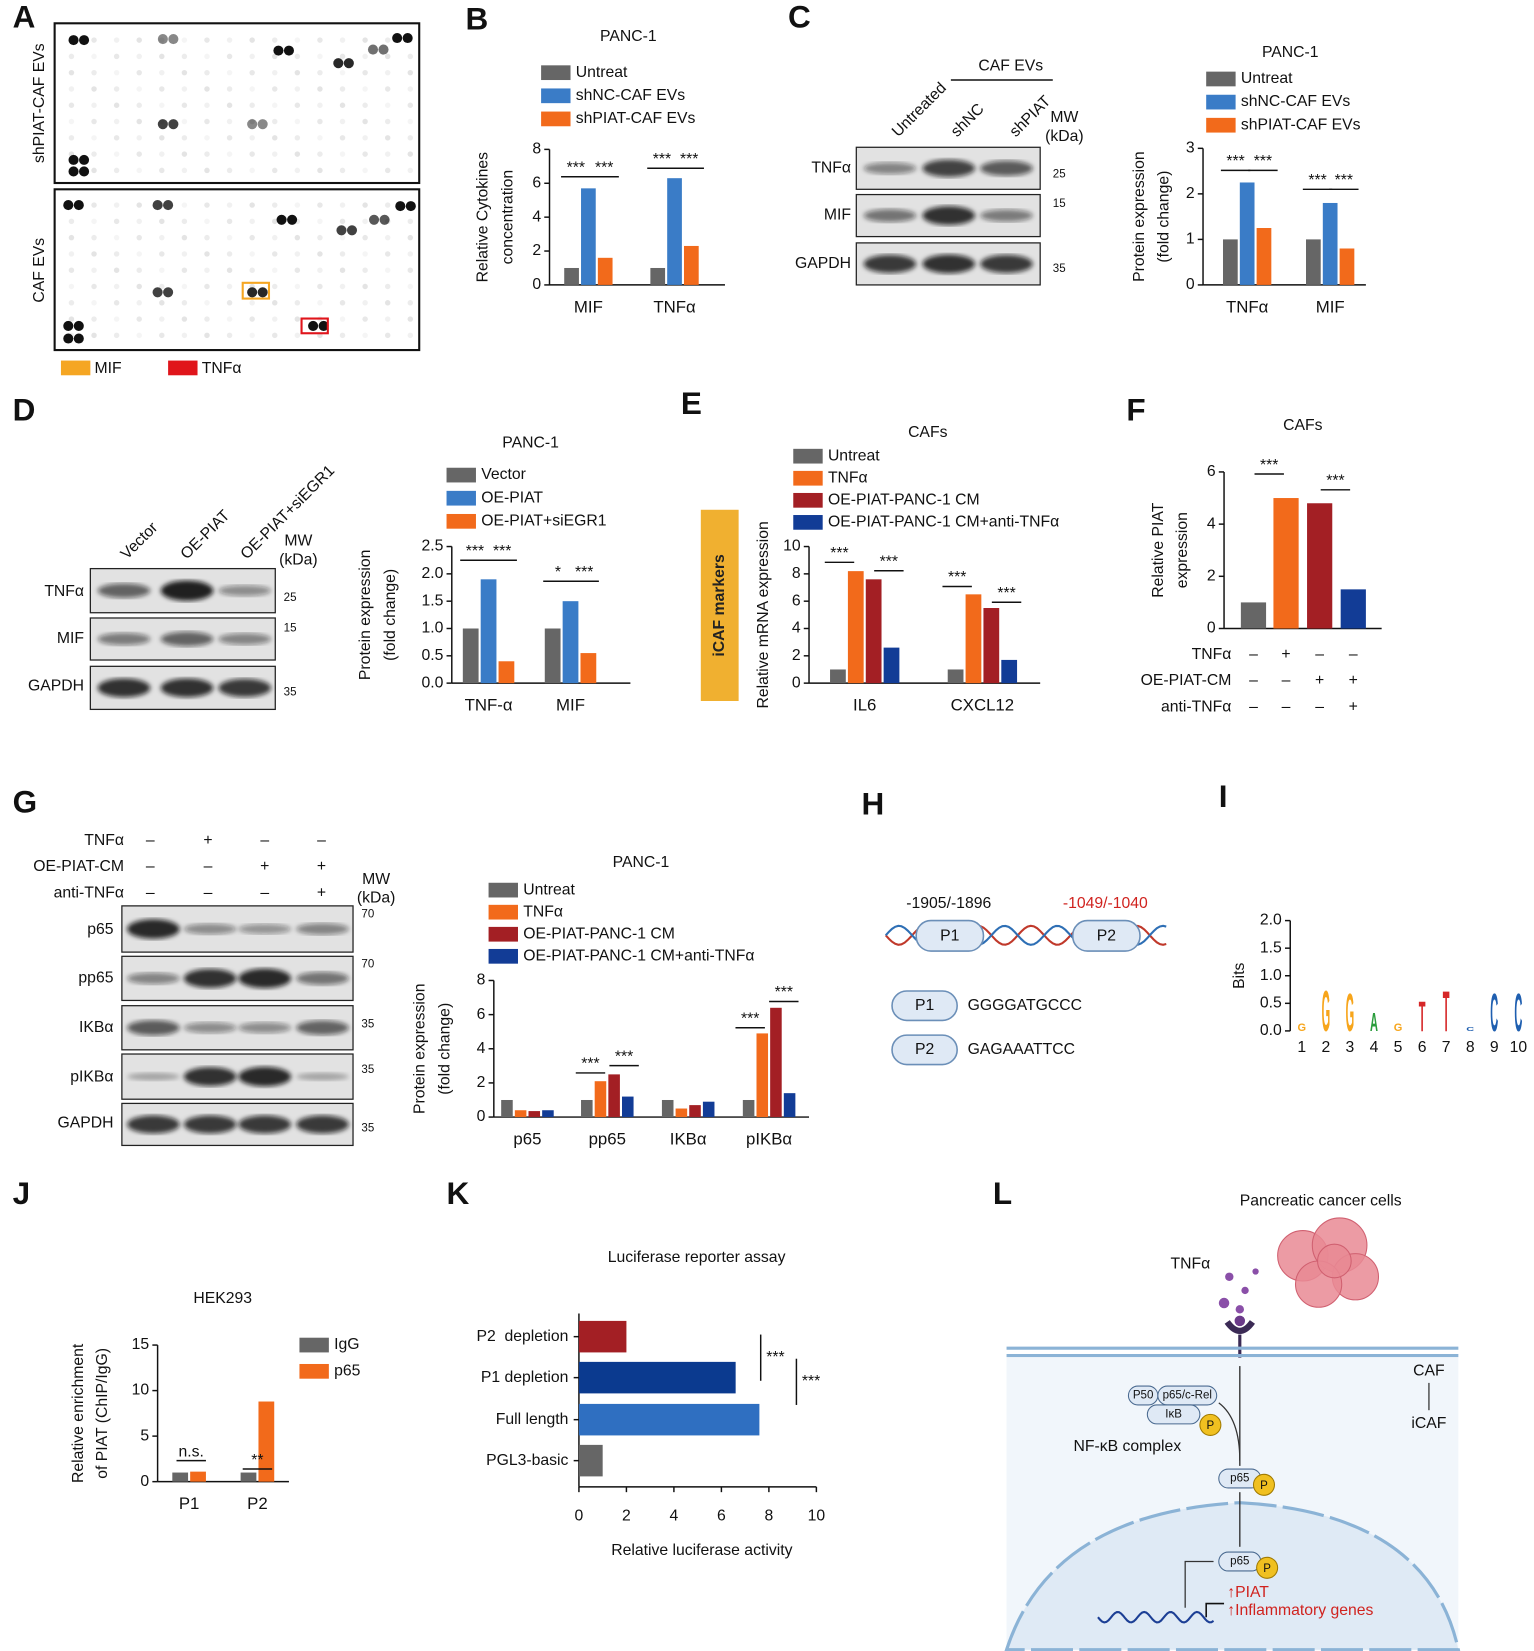 Image resolution: width=1534 pixels, height=1651 pixels. What do you see at coordinates (1422, 1017) in the screenshot?
I see `logo-letter: T` at bounding box center [1422, 1017].